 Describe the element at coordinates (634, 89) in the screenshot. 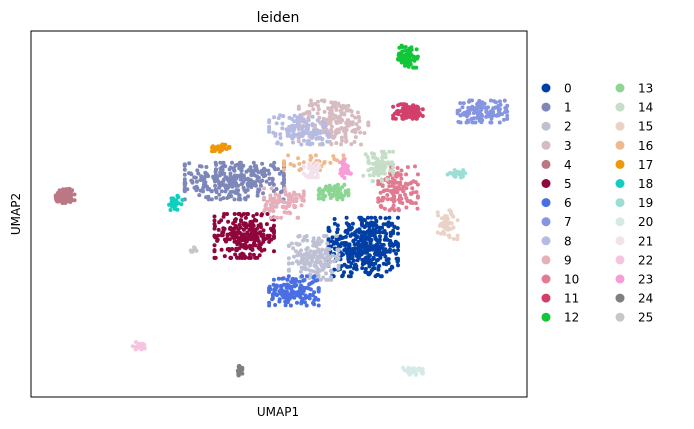

I see `legend-item-13: 13` at that location.